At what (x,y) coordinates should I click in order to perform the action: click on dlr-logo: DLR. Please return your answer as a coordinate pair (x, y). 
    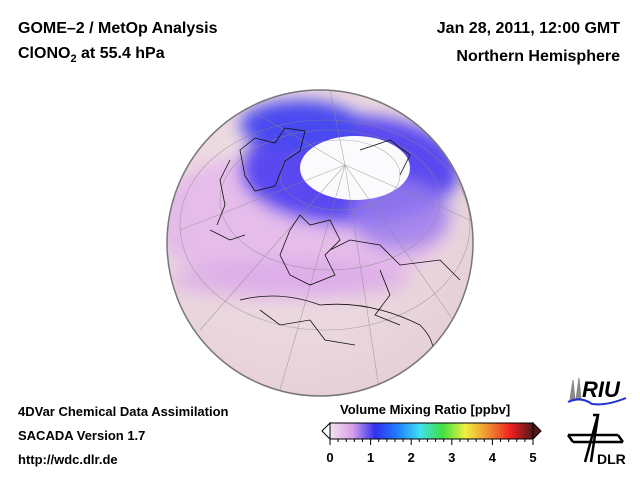
    Looking at the image, I should click on (596, 440).